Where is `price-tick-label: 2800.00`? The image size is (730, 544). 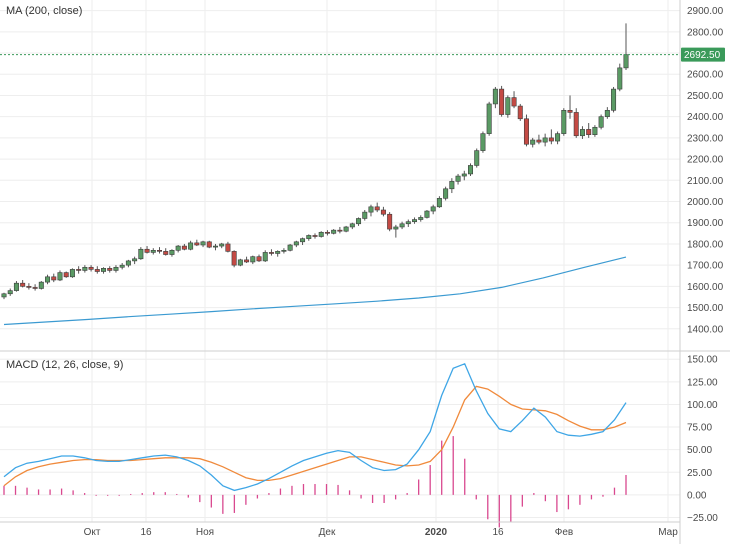
price-tick-label: 2800.00 is located at coordinates (705, 32).